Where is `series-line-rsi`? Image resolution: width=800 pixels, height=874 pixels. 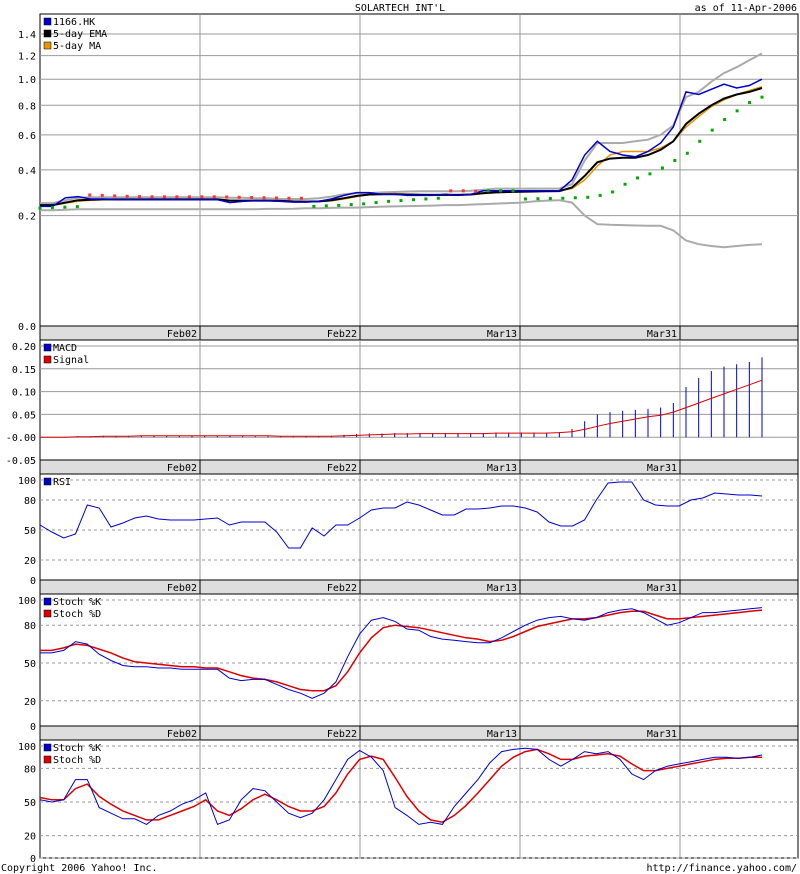 series-line-rsi is located at coordinates (401, 515).